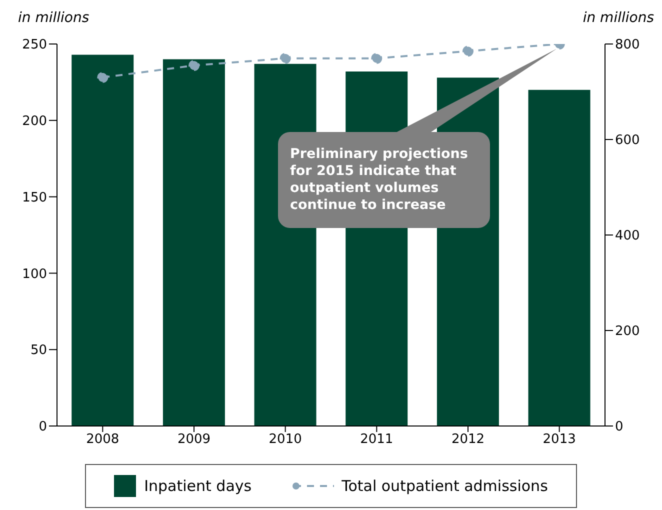 This screenshot has height=510, width=662. Describe the element at coordinates (34, 274) in the screenshot. I see `y-tick-label: 100` at that location.